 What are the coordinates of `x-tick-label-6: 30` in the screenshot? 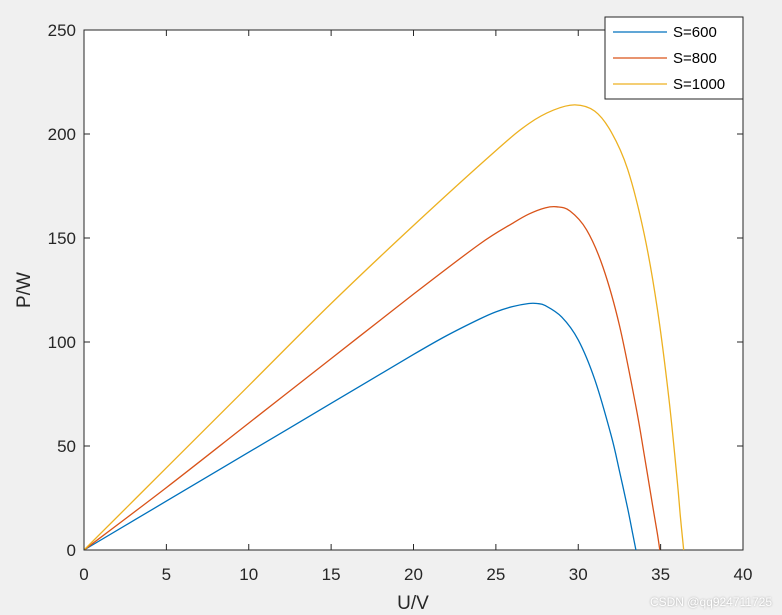 It's located at (578, 574).